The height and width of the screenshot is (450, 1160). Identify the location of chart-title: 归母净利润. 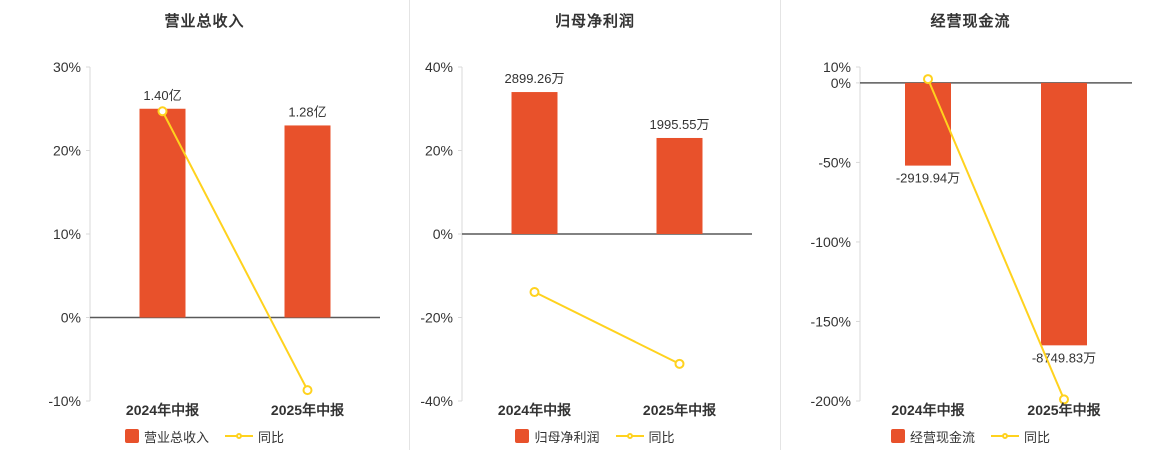
(594, 21).